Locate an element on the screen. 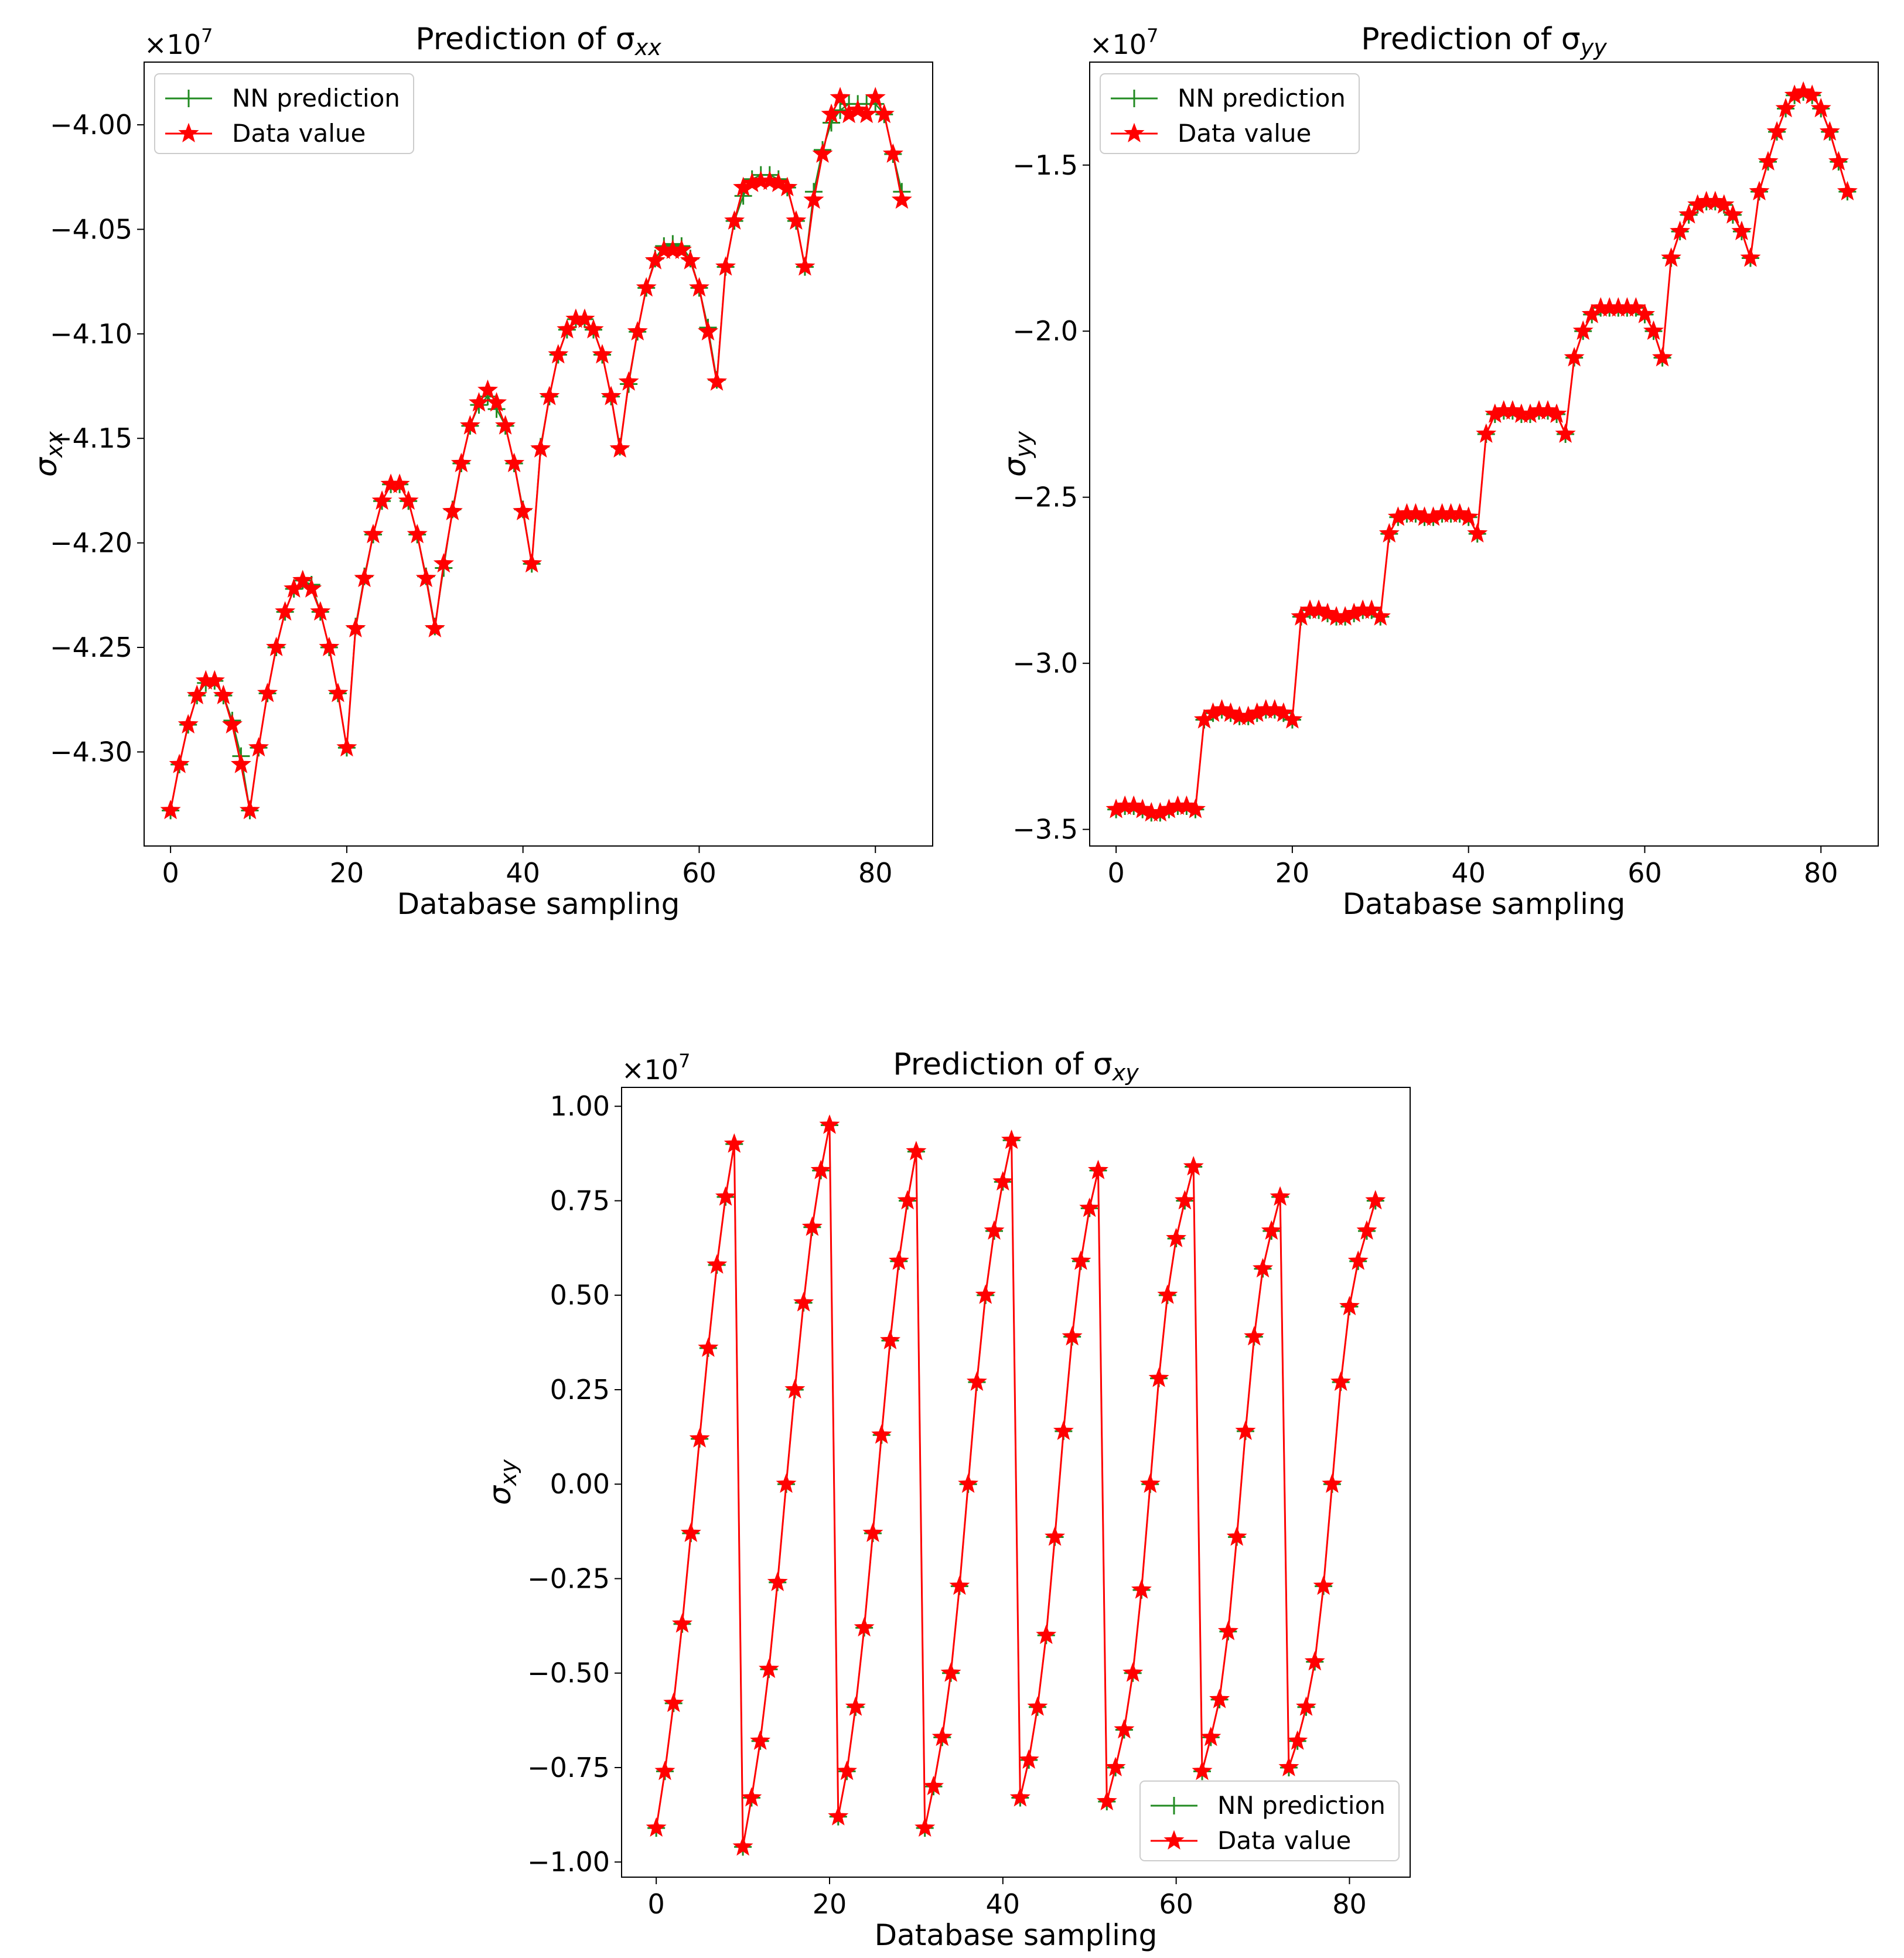  x-tick-label: 80 is located at coordinates (1349, 1904).